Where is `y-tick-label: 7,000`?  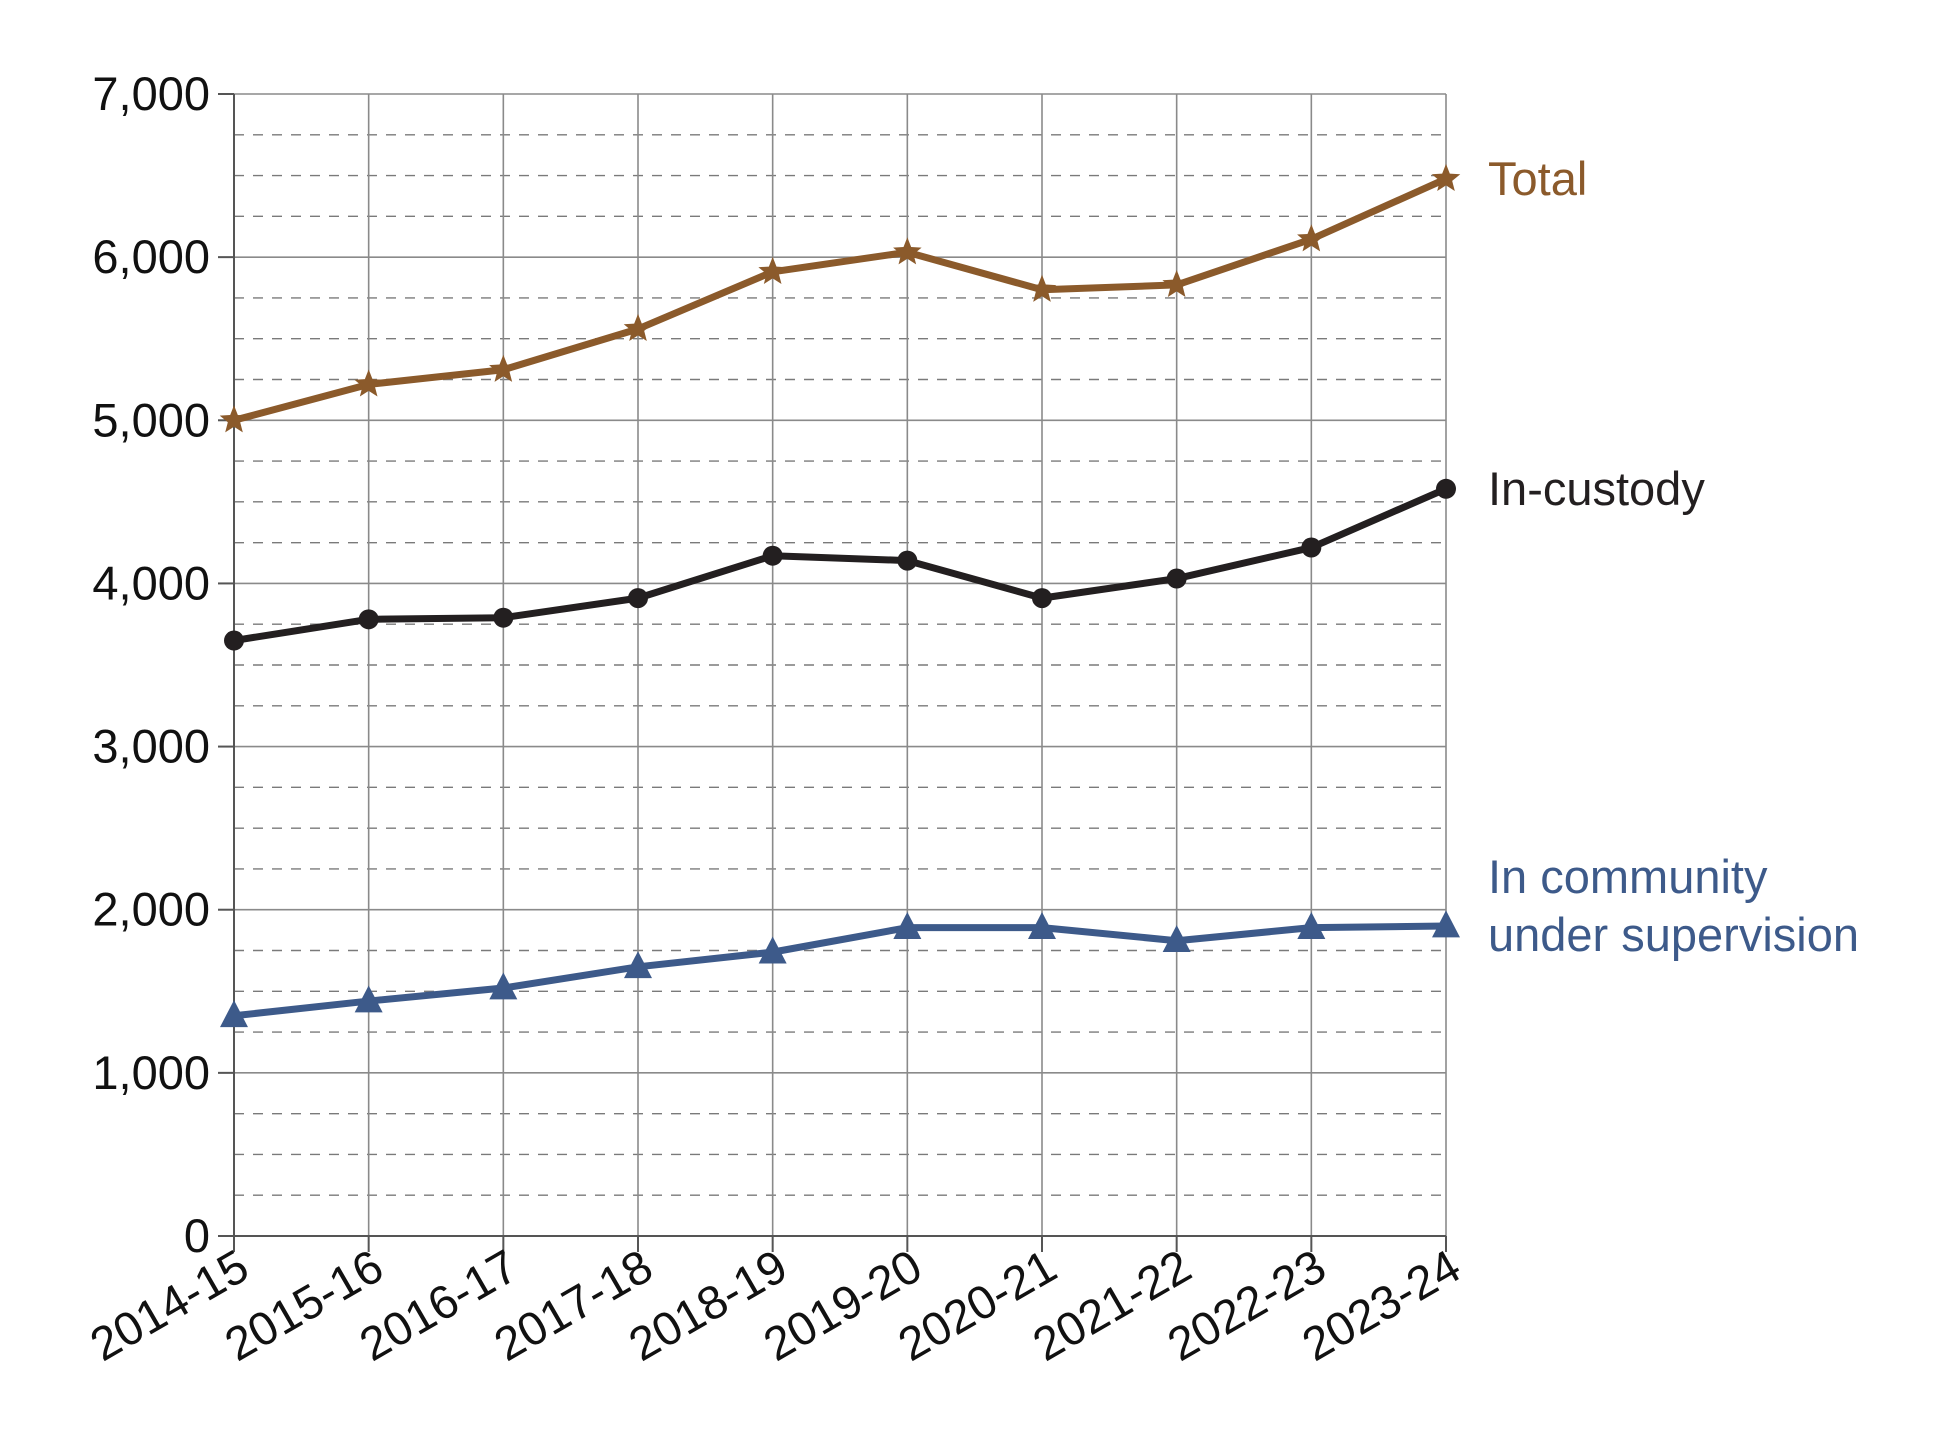
y-tick-label: 7,000 is located at coordinates (151, 93).